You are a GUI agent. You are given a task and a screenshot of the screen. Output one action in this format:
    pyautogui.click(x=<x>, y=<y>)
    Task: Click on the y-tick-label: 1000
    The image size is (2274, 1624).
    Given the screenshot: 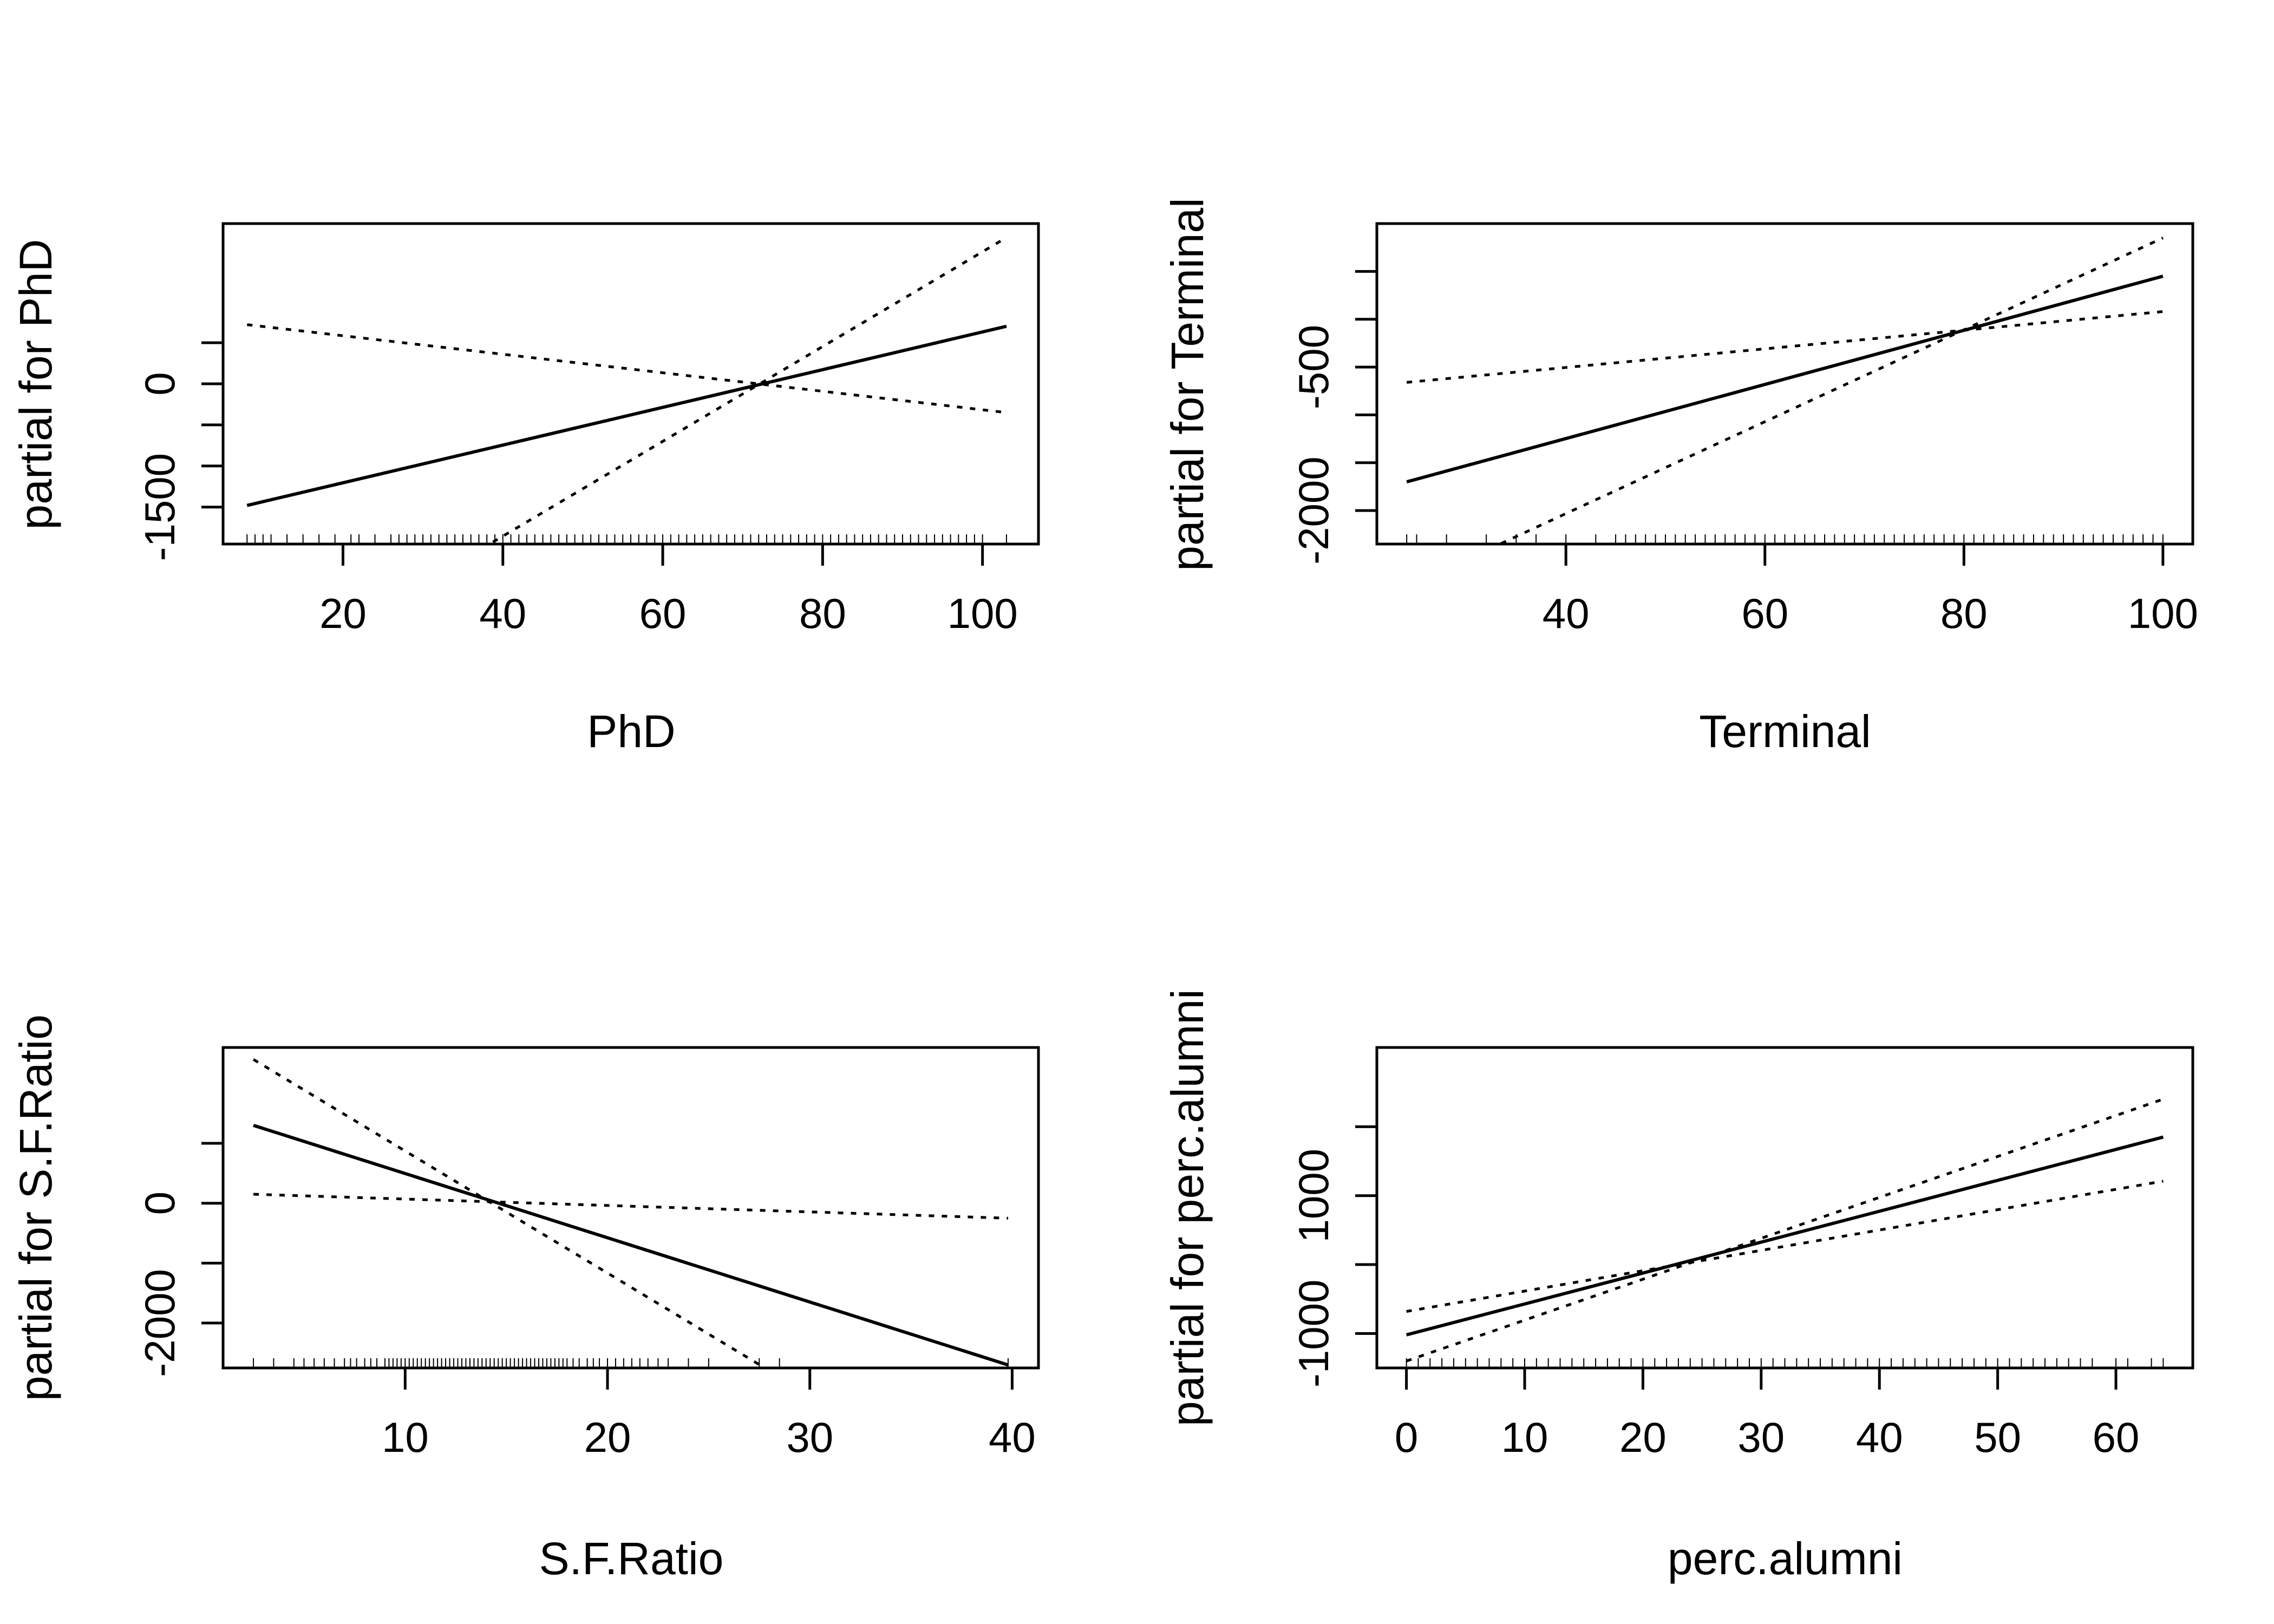 What is the action you would take?
    pyautogui.click(x=1314, y=1196)
    